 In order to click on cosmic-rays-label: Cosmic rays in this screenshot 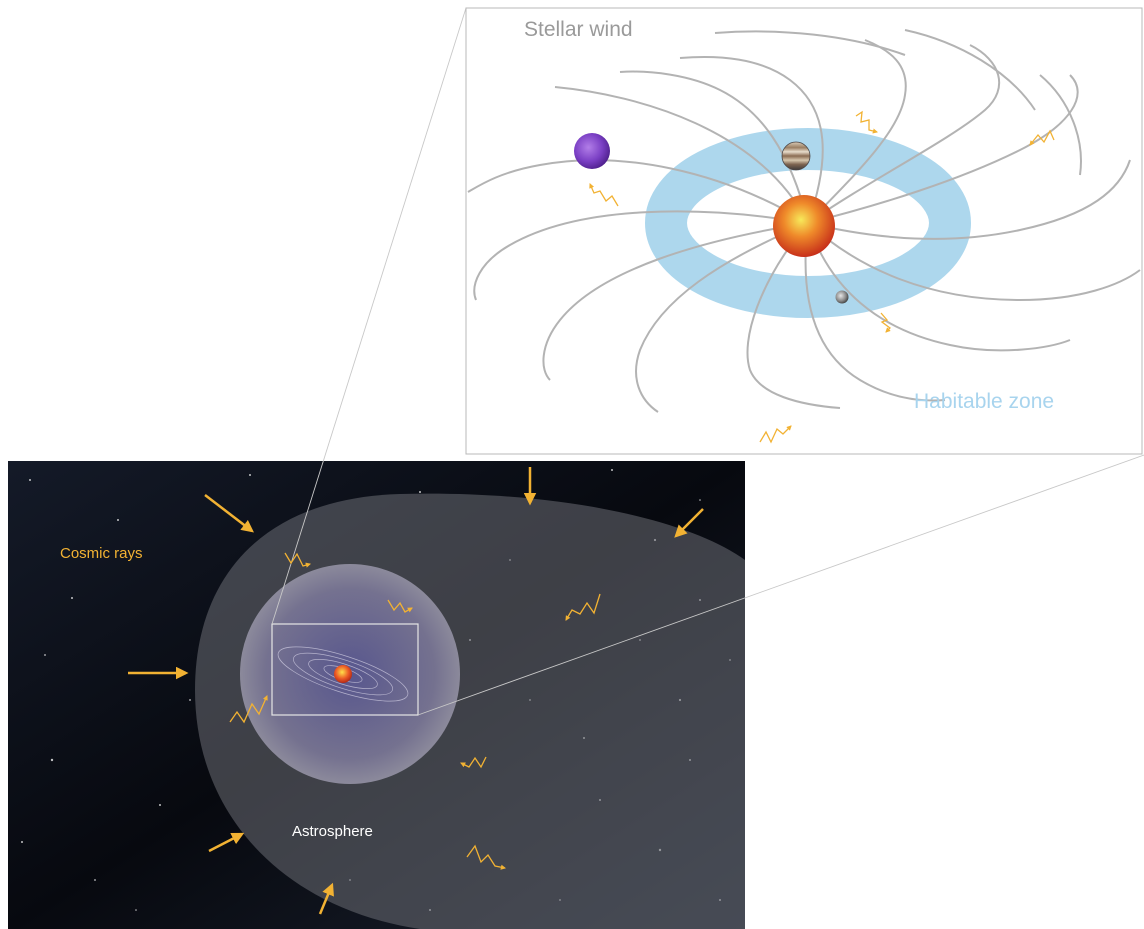, I will do `click(101, 553)`.